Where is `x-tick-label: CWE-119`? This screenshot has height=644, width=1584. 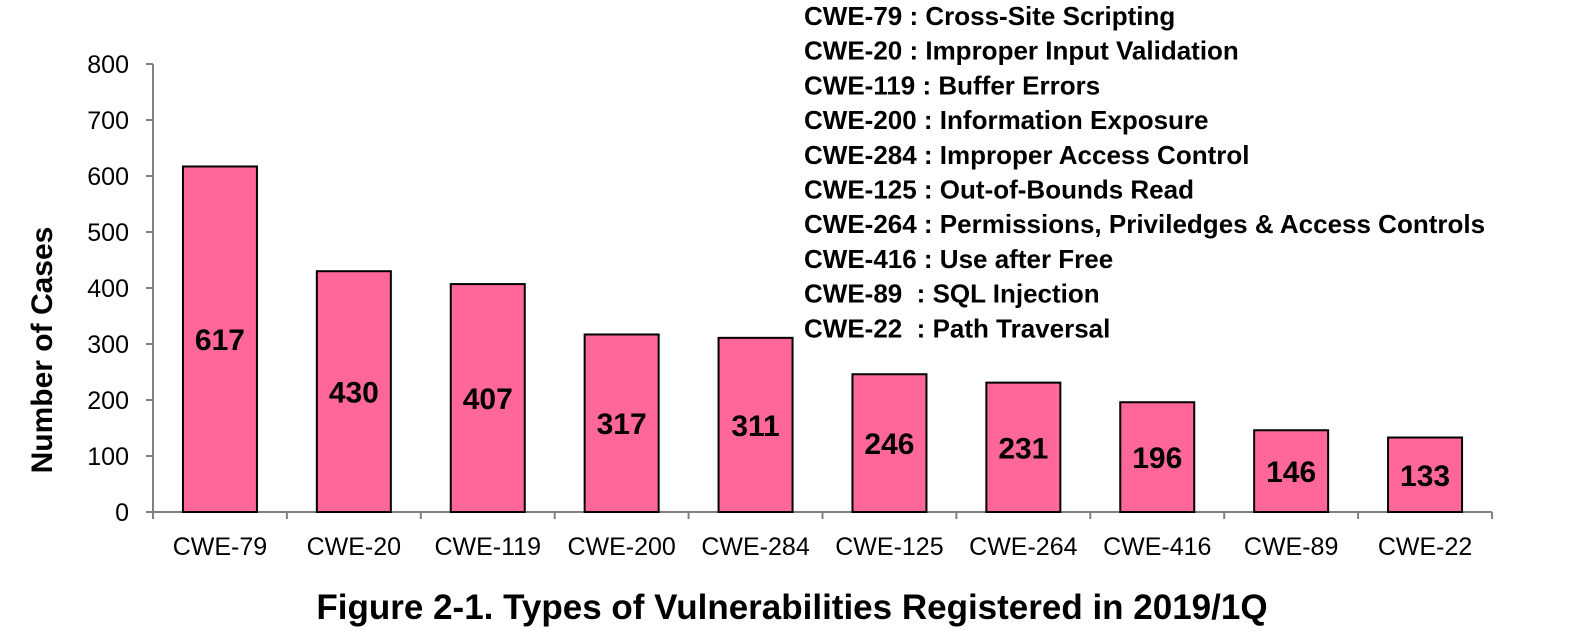 x-tick-label: CWE-119 is located at coordinates (487, 547).